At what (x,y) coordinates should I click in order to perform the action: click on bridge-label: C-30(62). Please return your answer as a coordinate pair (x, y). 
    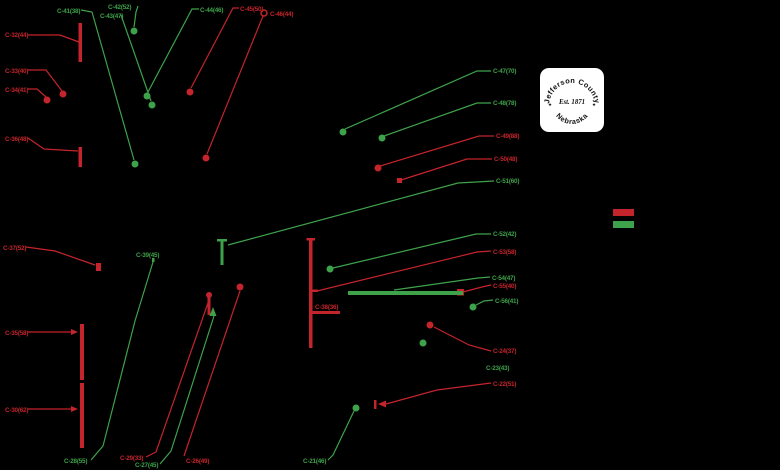
    Looking at the image, I should click on (16, 410).